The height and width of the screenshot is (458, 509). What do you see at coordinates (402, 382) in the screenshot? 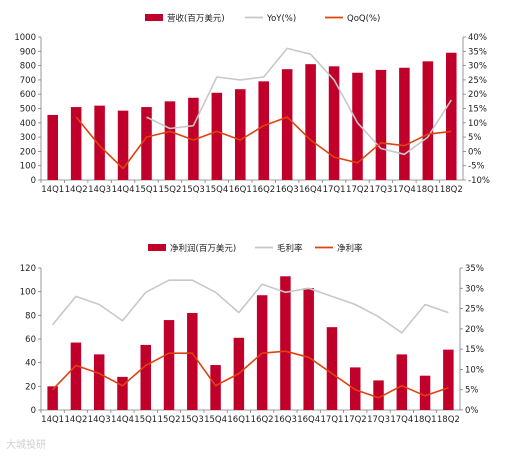
I see `chart2-bar-17Q4` at bounding box center [402, 382].